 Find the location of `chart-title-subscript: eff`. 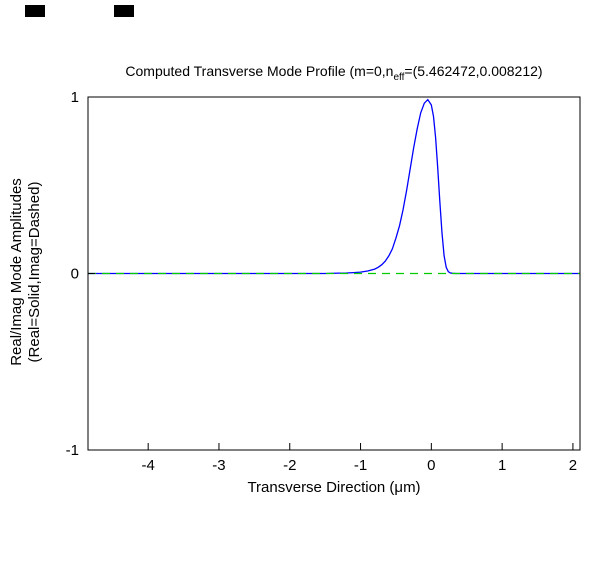

chart-title-subscript: eff is located at coordinates (399, 77).